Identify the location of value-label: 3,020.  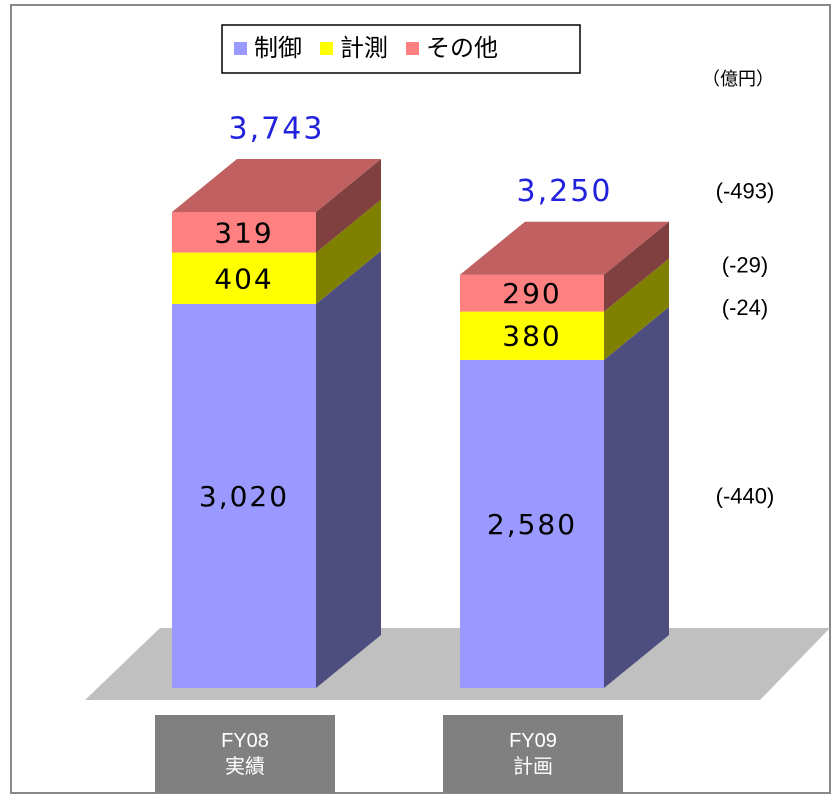
(244, 496).